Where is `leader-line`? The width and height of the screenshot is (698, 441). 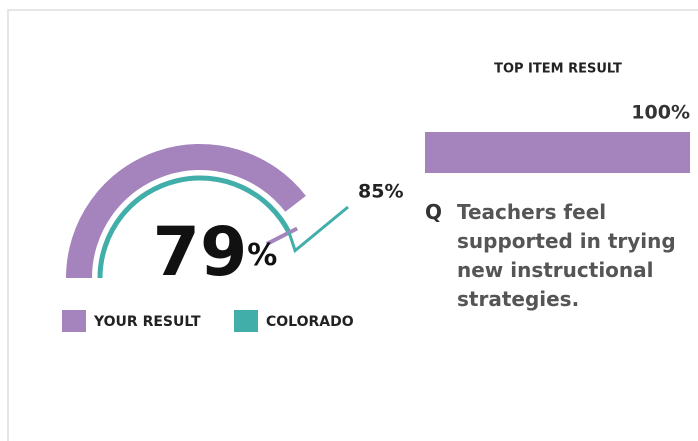 leader-line is located at coordinates (318, 229).